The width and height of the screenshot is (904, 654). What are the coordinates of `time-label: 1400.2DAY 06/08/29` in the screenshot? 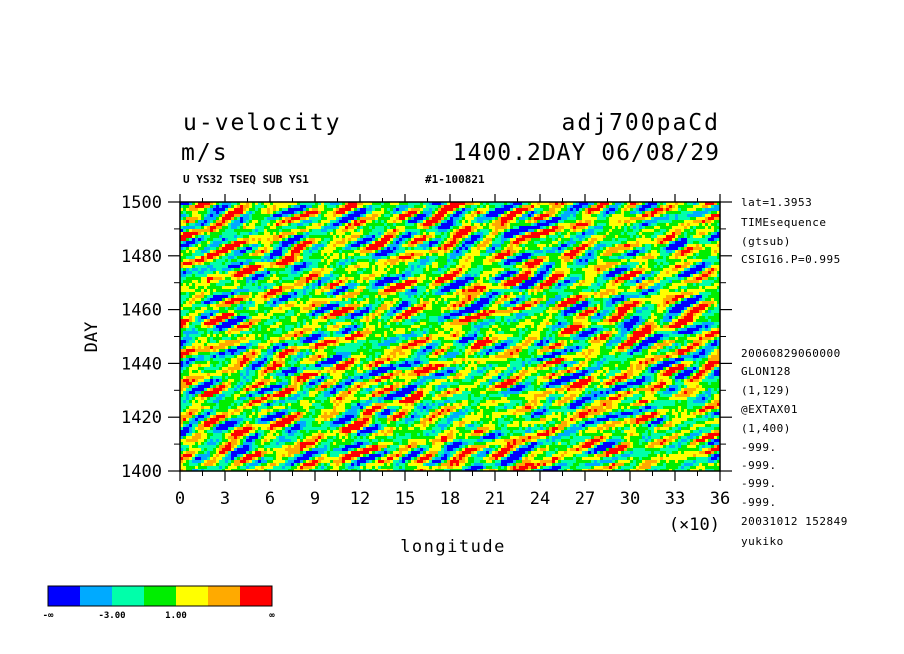 It's located at (586, 153).